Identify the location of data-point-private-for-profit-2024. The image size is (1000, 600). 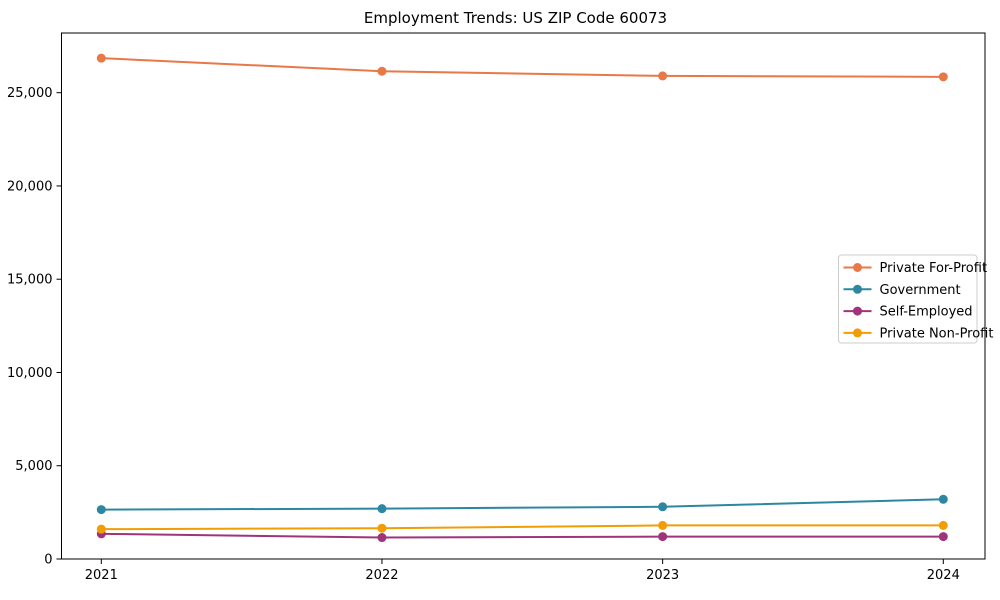
(943, 77).